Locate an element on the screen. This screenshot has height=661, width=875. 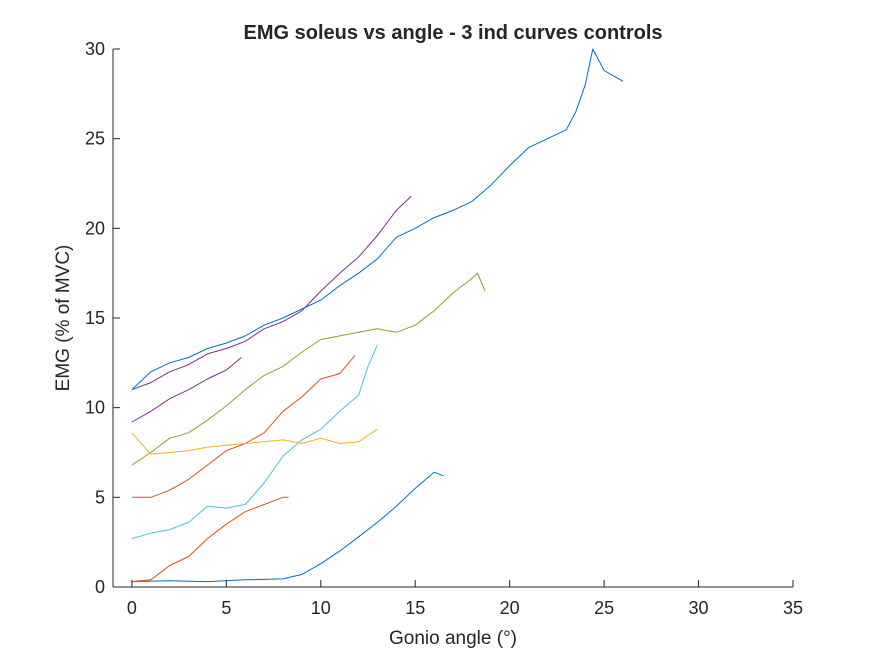
y-tick-label: 0 is located at coordinates (100, 587).